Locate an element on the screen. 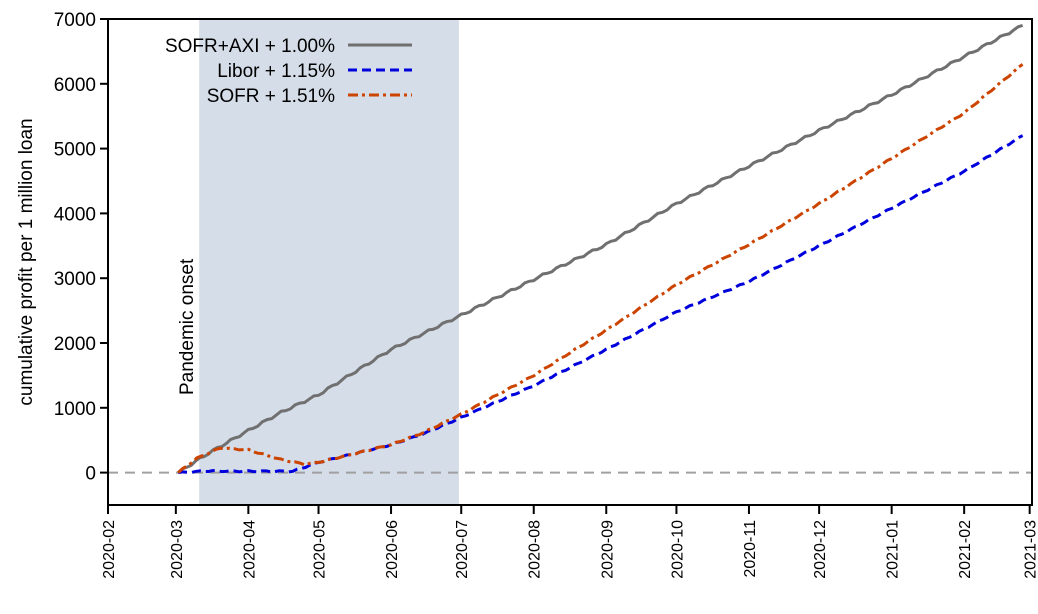  legend-label: Libor + 1.15% is located at coordinates (276, 71).